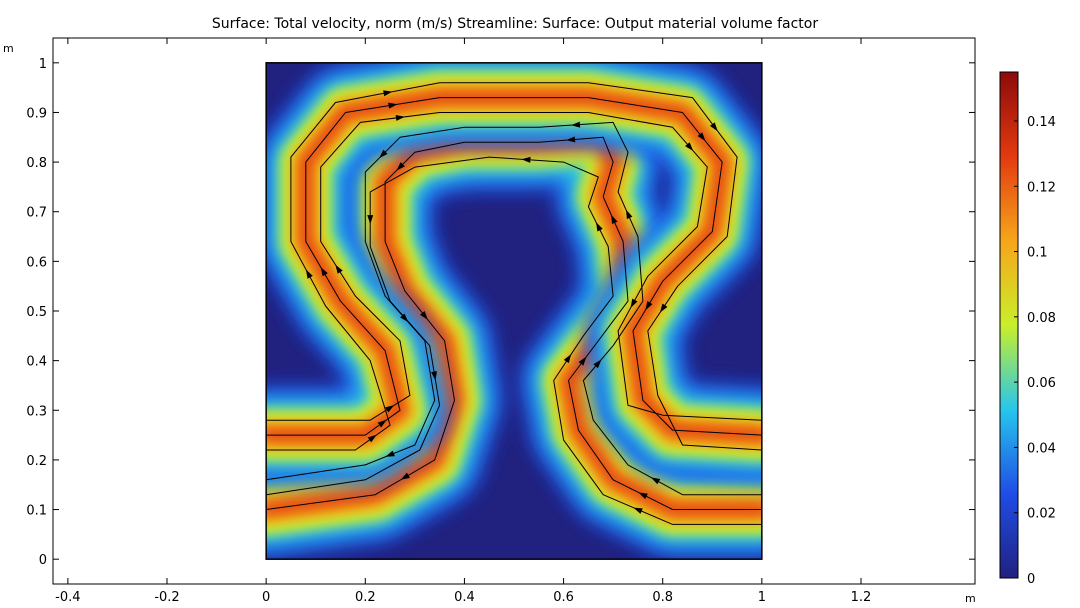  What do you see at coordinates (662, 597) in the screenshot?
I see `x-tick-label: 0.8` at bounding box center [662, 597].